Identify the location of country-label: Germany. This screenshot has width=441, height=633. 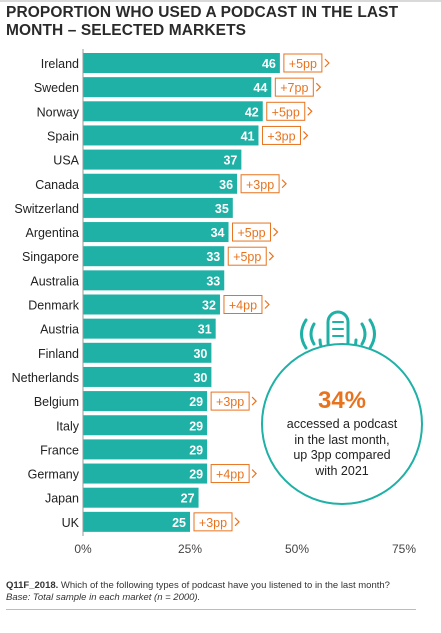
(54, 475).